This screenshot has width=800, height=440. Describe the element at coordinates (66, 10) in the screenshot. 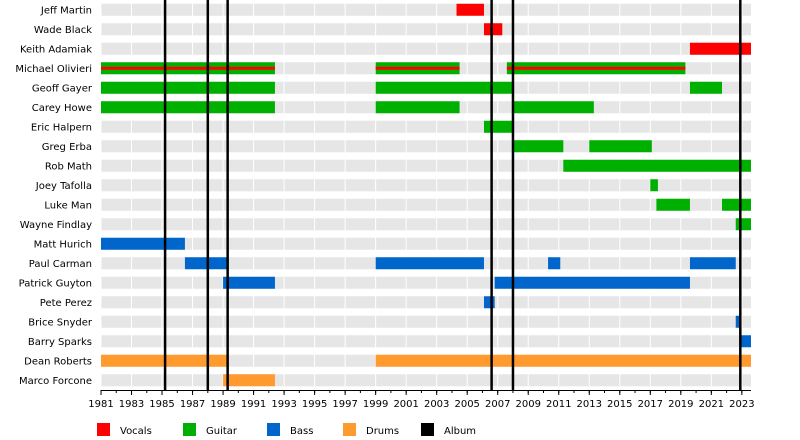

I see `member-label: Jeff Martin` at that location.